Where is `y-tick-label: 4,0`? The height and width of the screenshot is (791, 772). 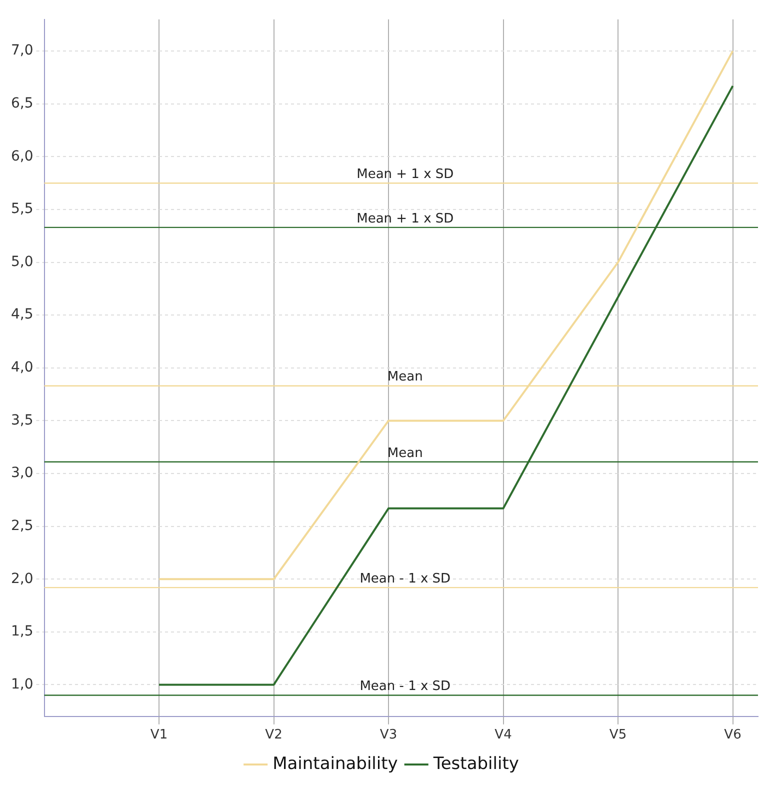
y-tick-label: 4,0 is located at coordinates (22, 368).